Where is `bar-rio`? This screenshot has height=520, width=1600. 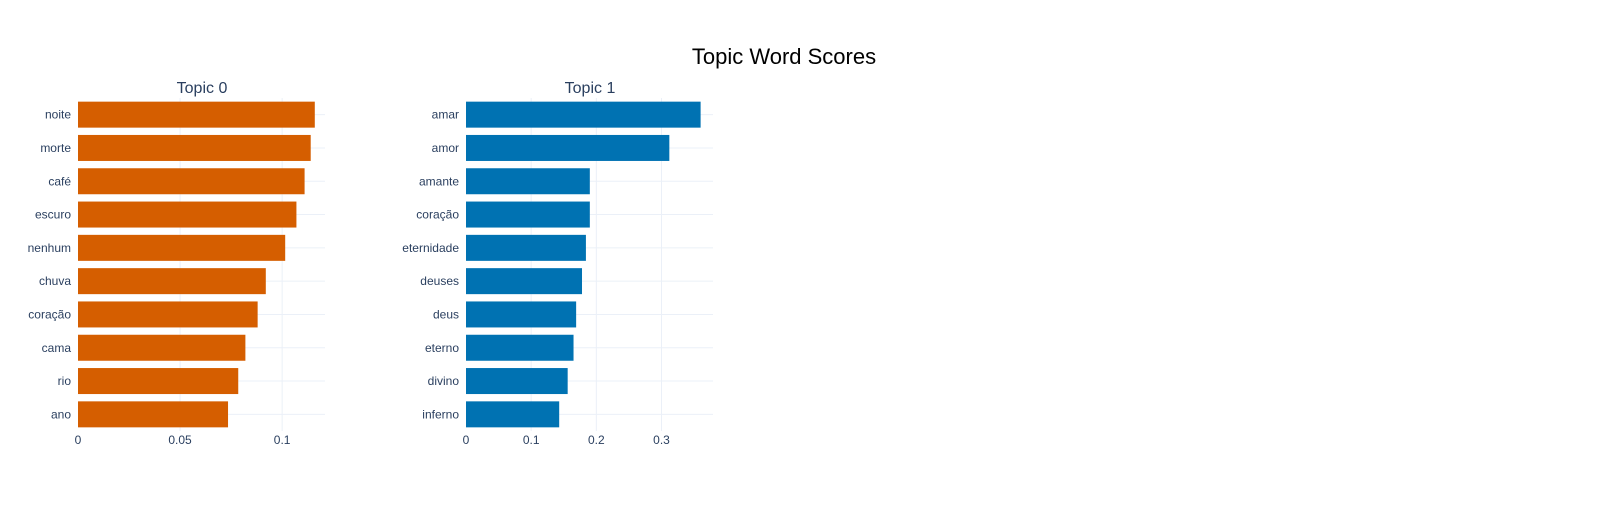 bar-rio is located at coordinates (158, 381).